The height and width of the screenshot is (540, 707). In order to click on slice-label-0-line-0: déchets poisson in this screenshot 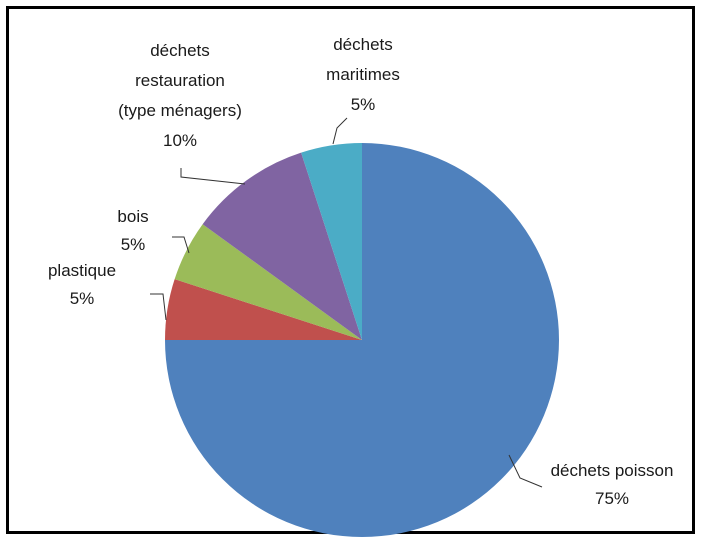, I will do `click(612, 470)`.